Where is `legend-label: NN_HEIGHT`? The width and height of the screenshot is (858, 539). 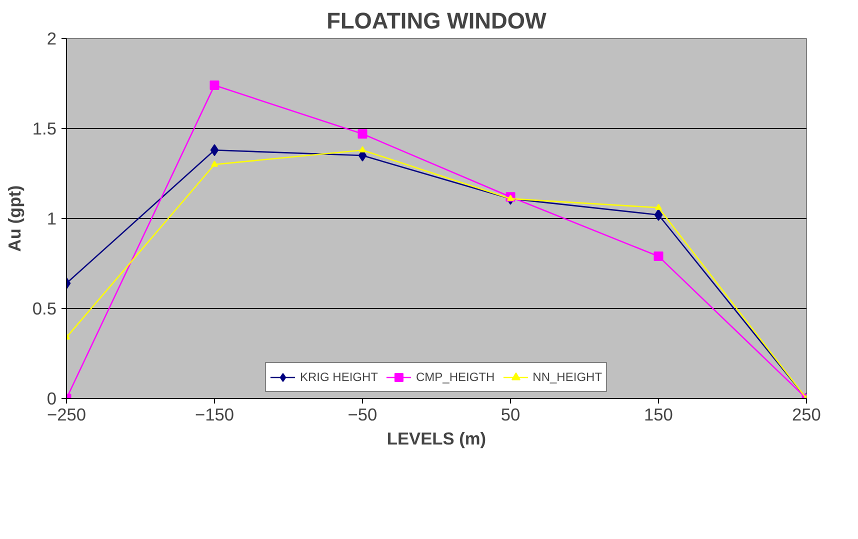 legend-label: NN_HEIGHT is located at coordinates (567, 377).